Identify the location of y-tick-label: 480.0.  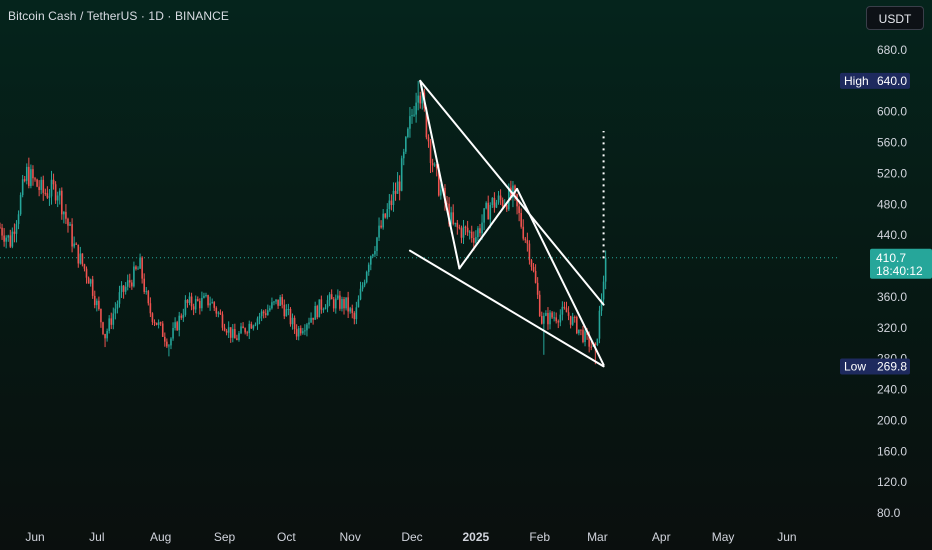
(892, 204).